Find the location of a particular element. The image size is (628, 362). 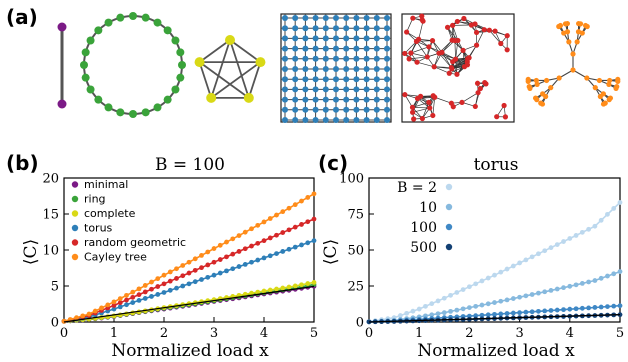

minimal-node is located at coordinates (62, 104).